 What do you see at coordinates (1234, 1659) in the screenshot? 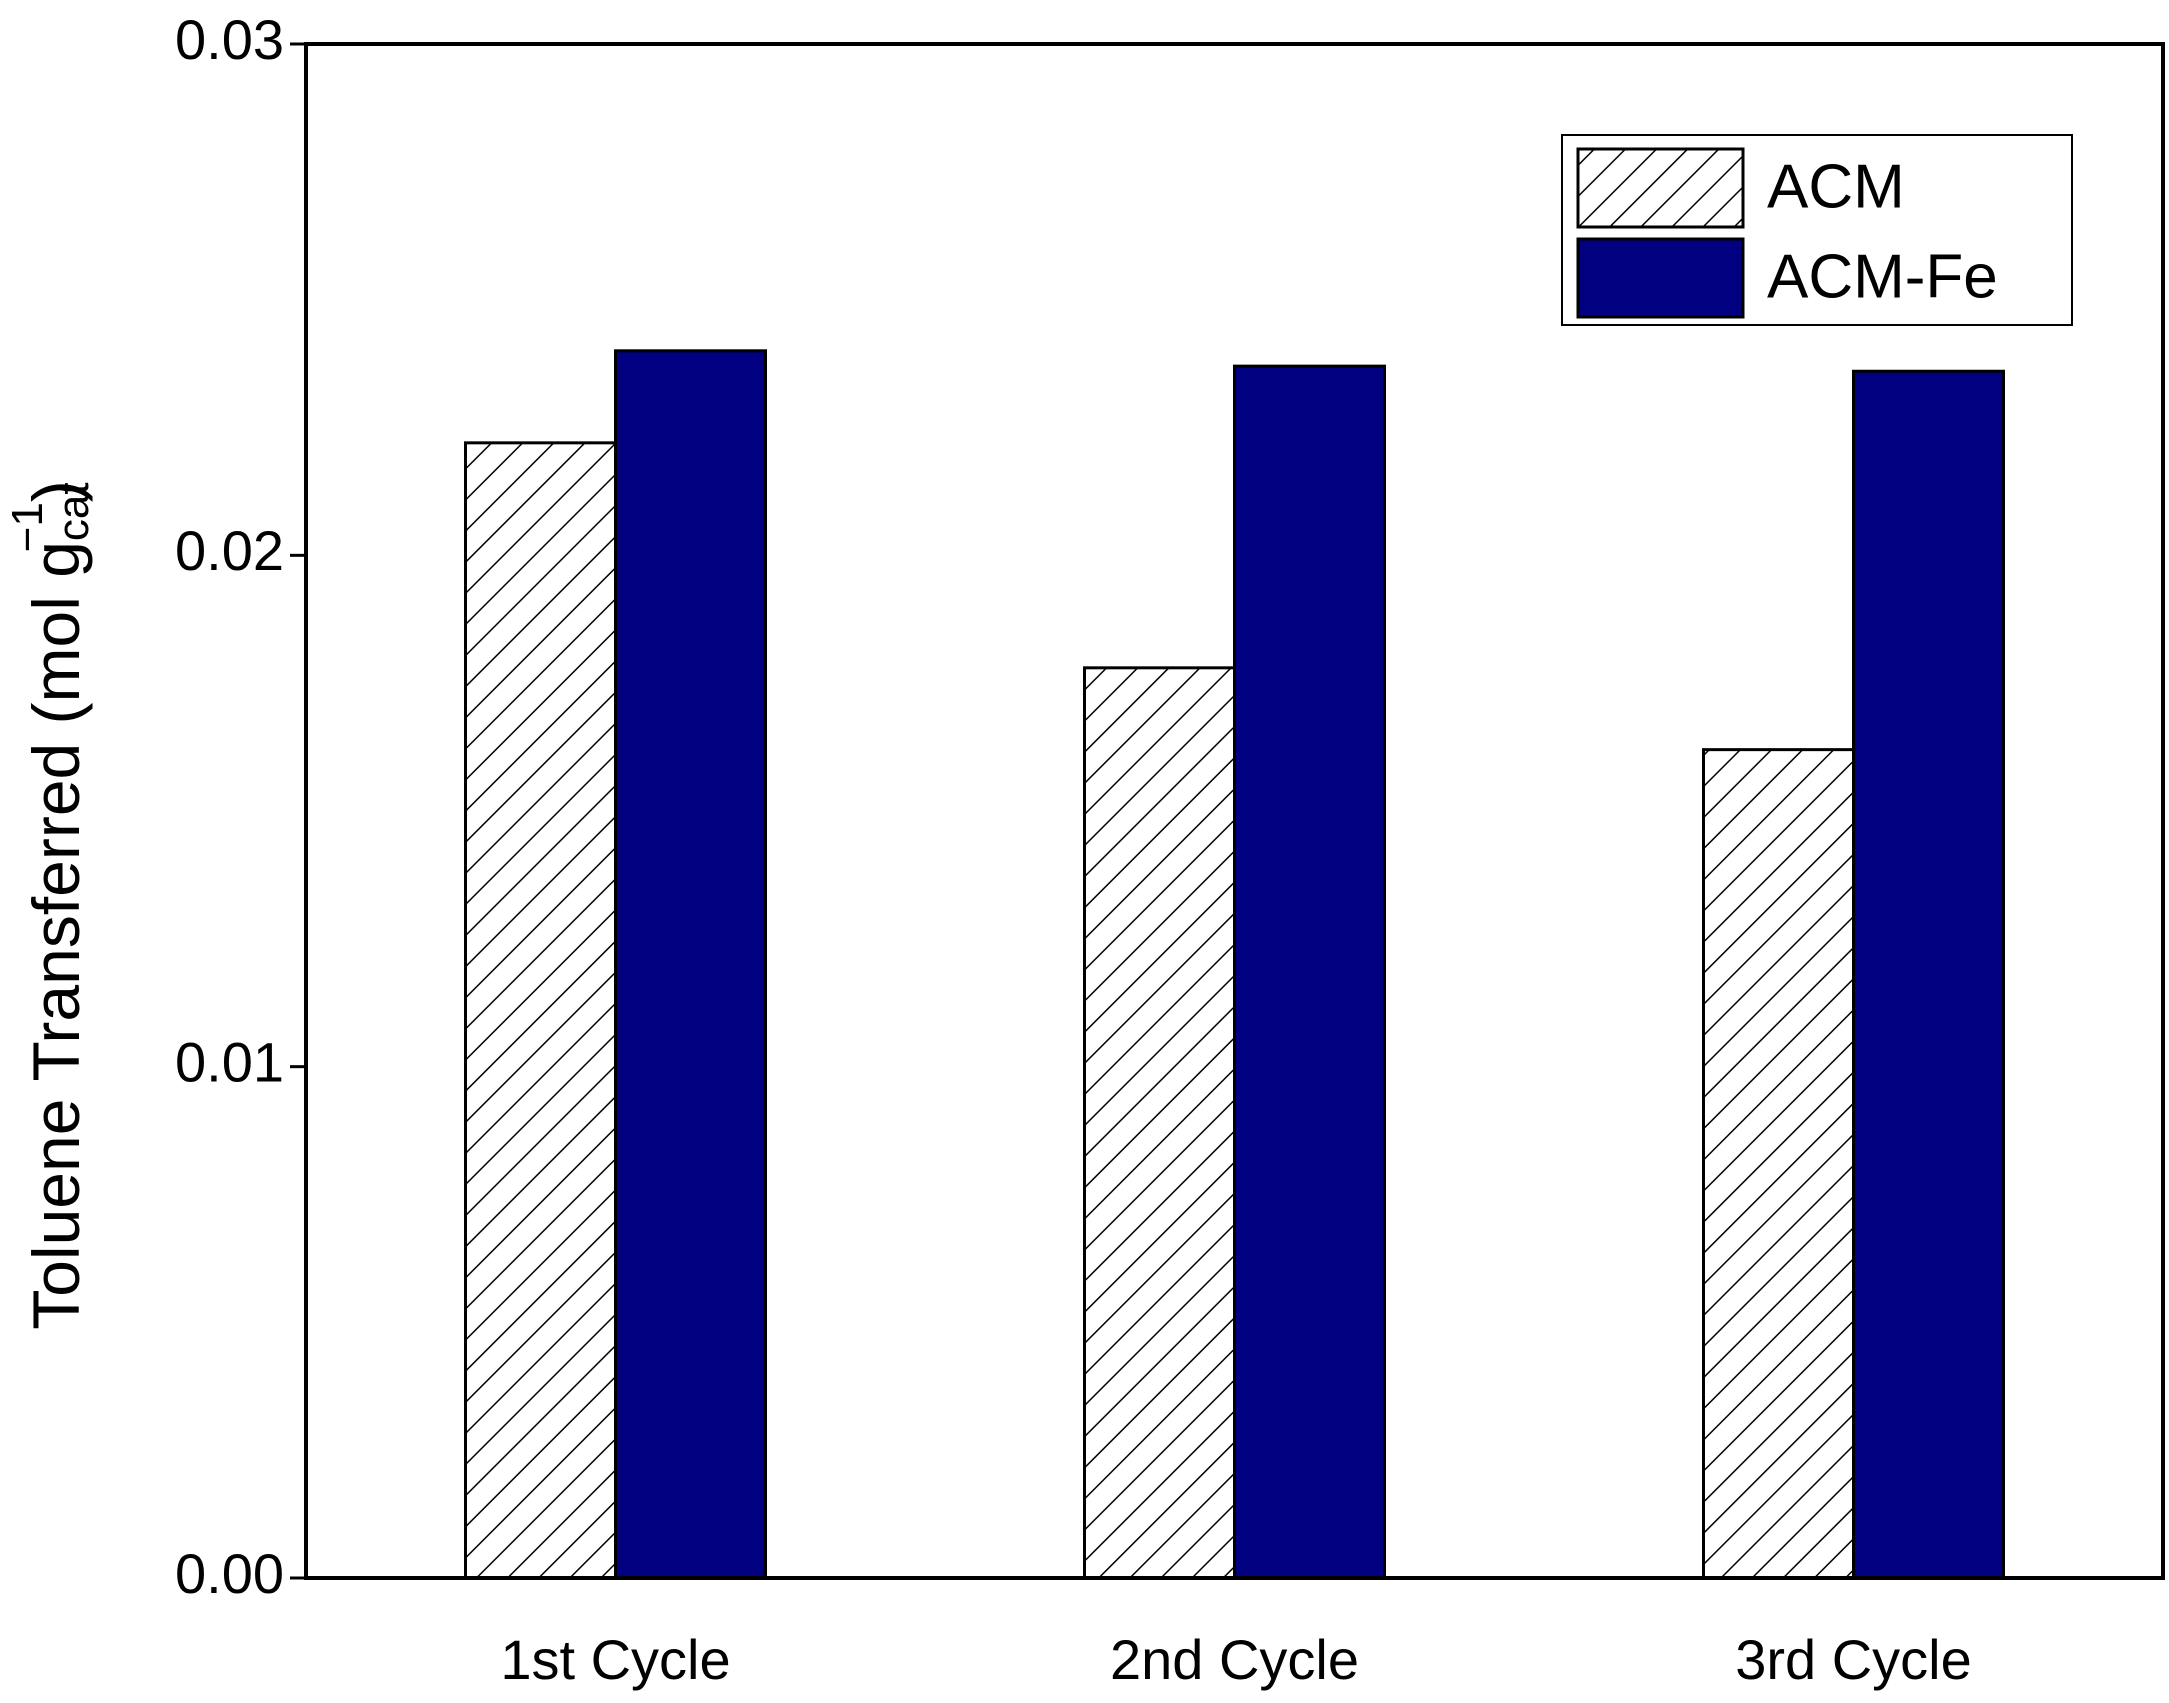
I see `x-tick-label: 2nd Cycle` at bounding box center [1234, 1659].